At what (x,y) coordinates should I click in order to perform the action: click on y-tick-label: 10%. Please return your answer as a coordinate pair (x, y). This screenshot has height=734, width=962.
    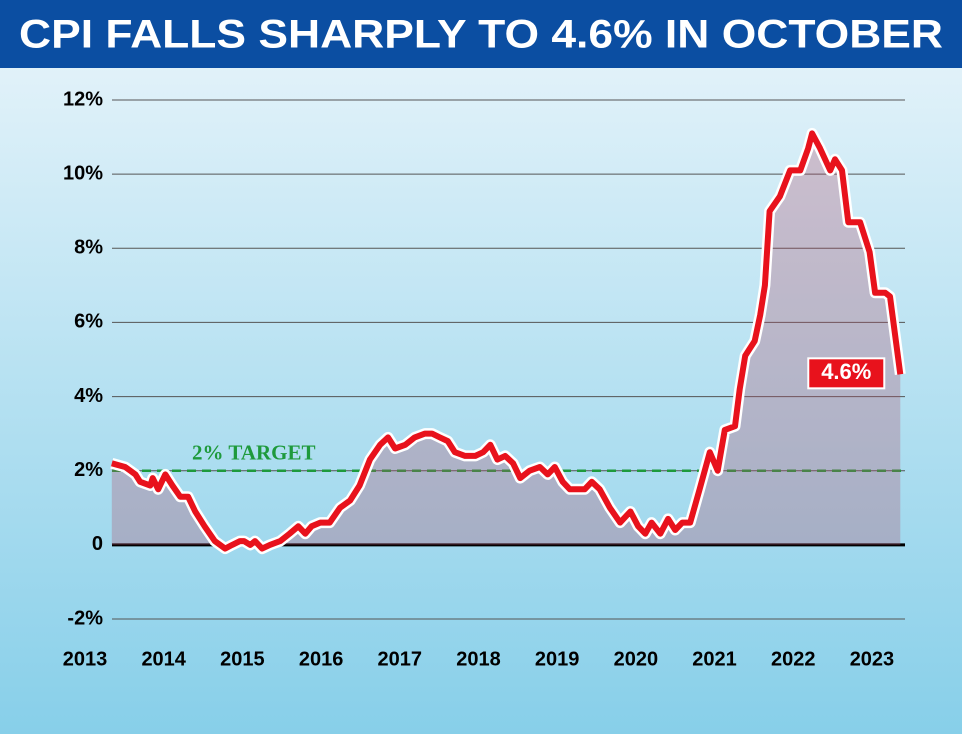
    Looking at the image, I should click on (83, 173).